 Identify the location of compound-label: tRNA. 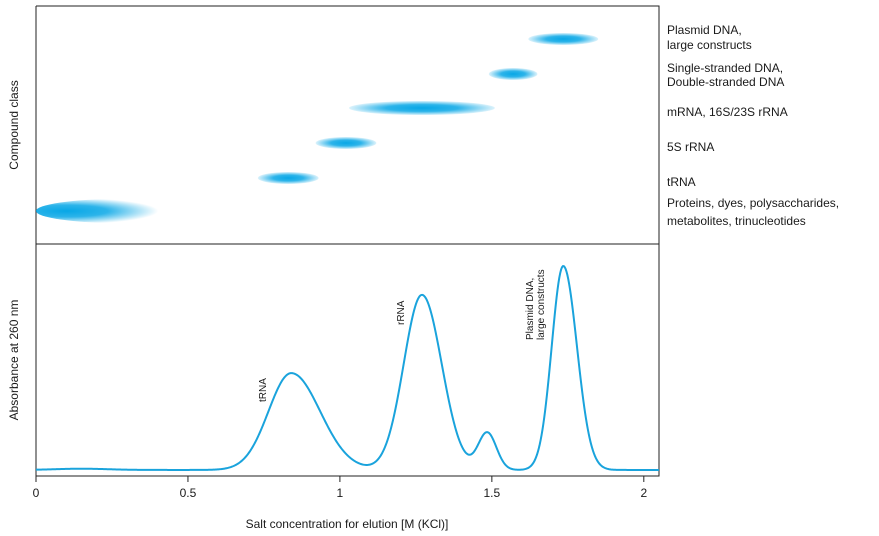
(681, 182).